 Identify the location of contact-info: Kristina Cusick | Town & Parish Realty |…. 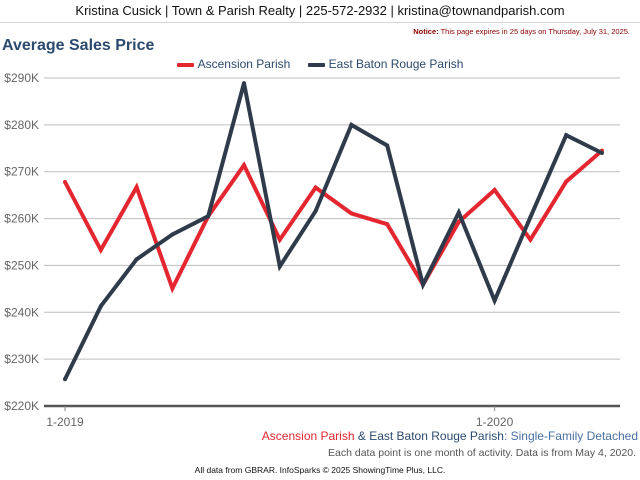
(320, 10).